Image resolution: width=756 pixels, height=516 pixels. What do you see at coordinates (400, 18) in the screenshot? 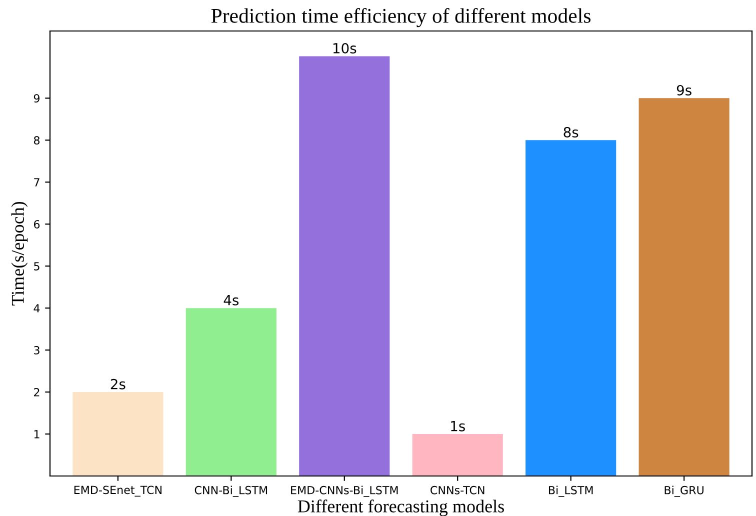
I see `chart-title: Prediction time efficiency of different models` at bounding box center [400, 18].